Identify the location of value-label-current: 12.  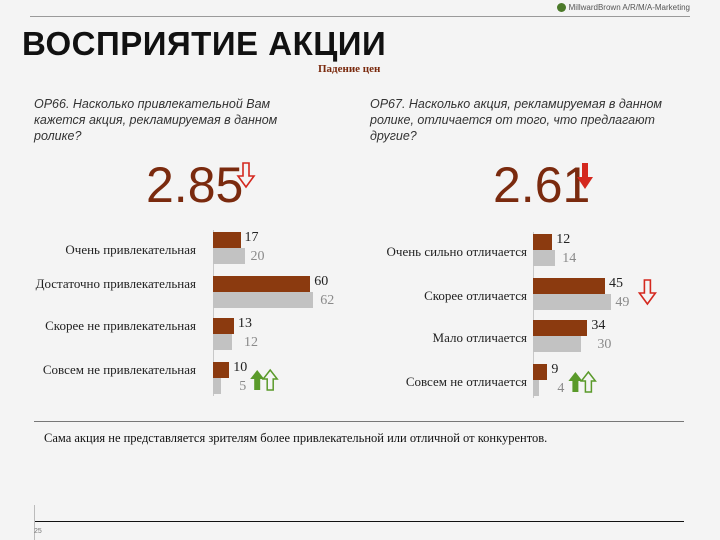
(563, 239).